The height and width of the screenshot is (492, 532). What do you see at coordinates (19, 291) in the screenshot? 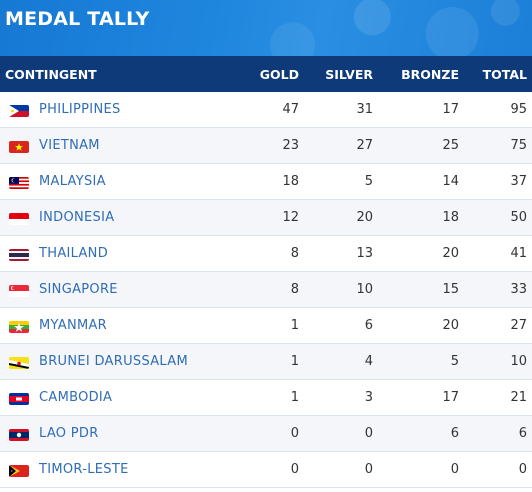
I see `singapore-flag-icon` at bounding box center [19, 291].